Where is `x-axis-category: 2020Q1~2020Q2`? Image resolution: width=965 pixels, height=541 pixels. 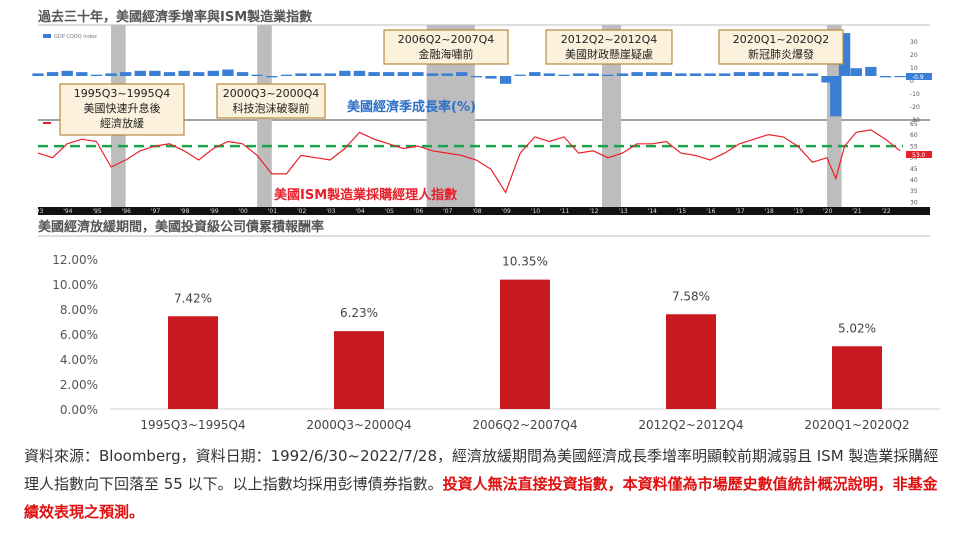 x-axis-category: 2020Q1~2020Q2 is located at coordinates (856, 425).